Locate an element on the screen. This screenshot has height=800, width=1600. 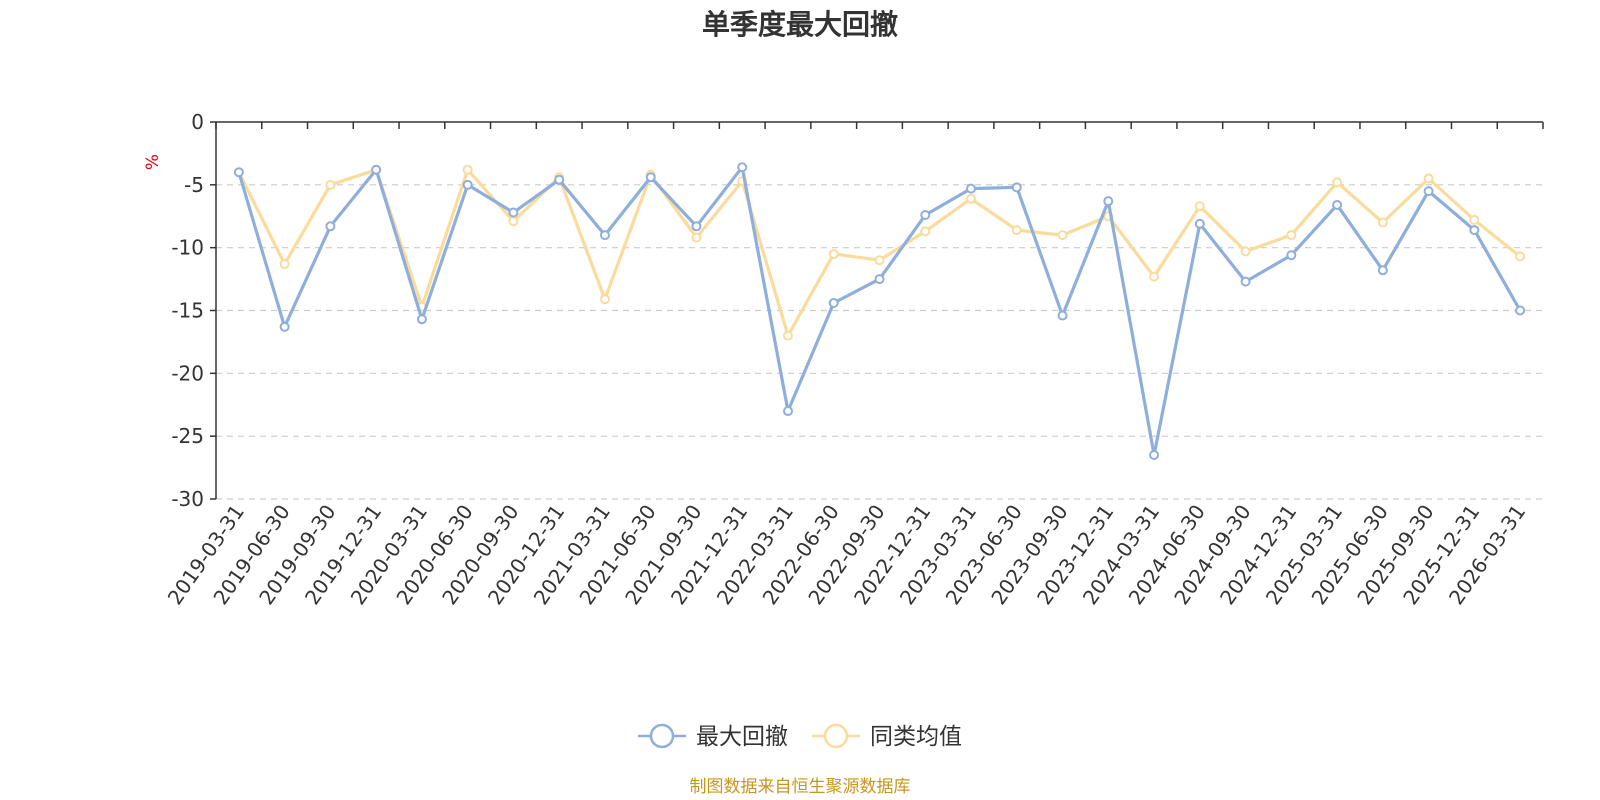
legend-item-peer-average: 同类均值 is located at coordinates (887, 736).